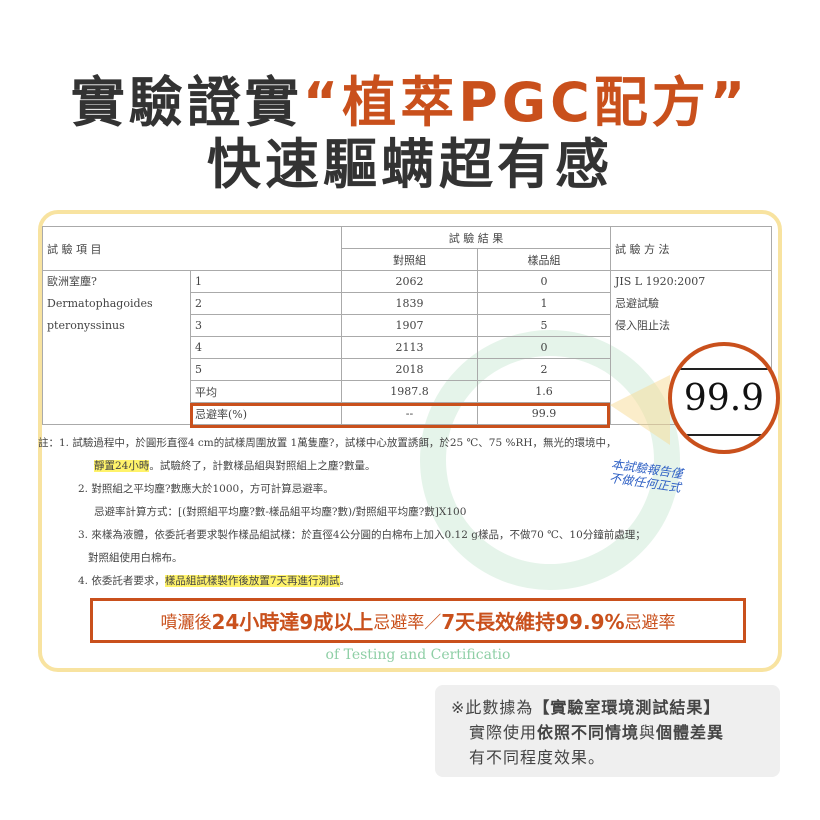  Describe the element at coordinates (122, 466) in the screenshot. I see `highlight-24h: 靜置24小時` at that location.